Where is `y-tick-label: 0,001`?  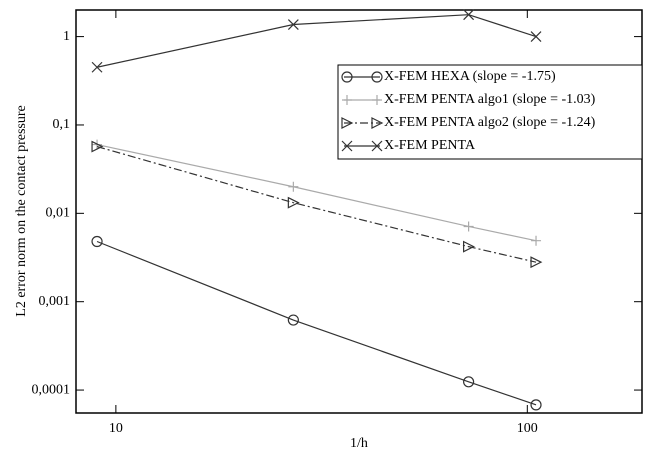
y-tick-label: 0,001 is located at coordinates (55, 301).